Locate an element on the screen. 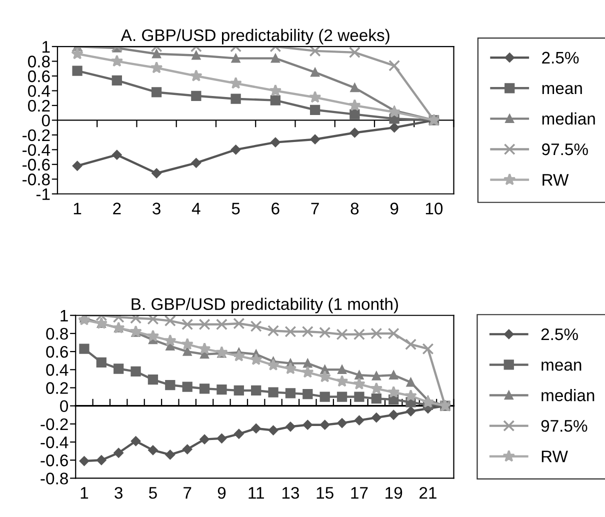 The height and width of the screenshot is (517, 605). x-tick-label: 4 is located at coordinates (196, 208).